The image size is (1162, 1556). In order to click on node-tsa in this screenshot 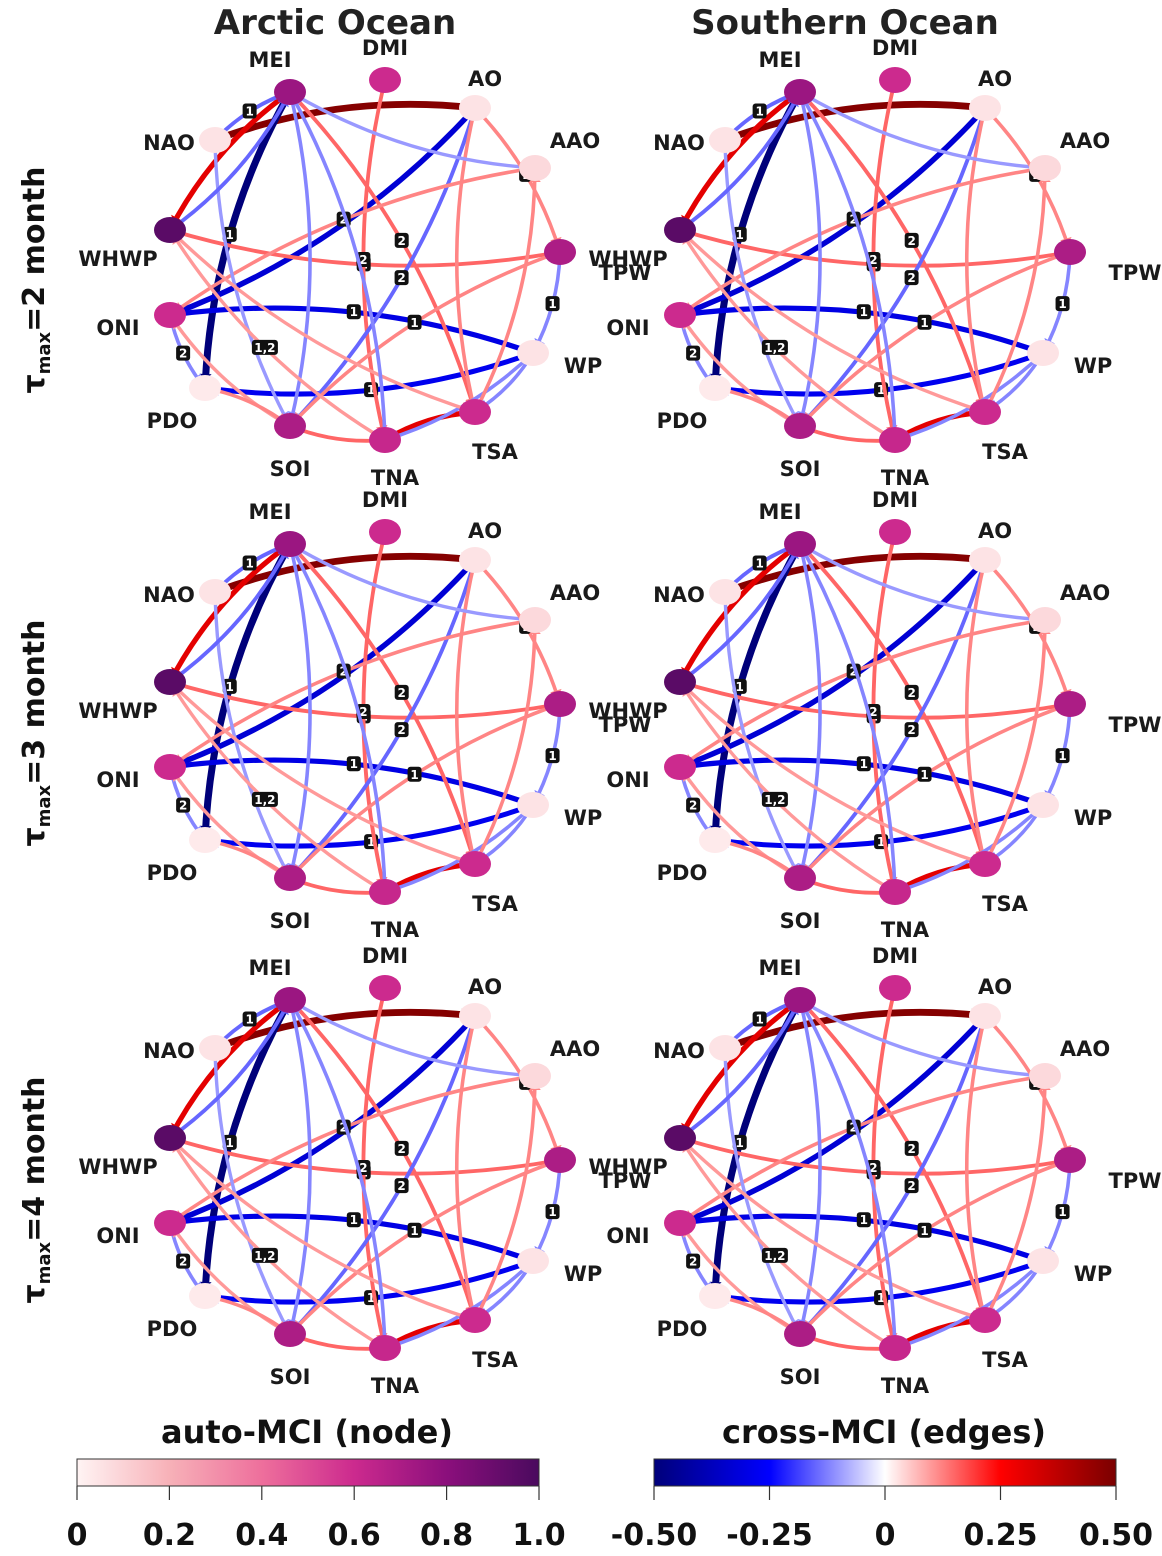, I will do `click(985, 412)`.